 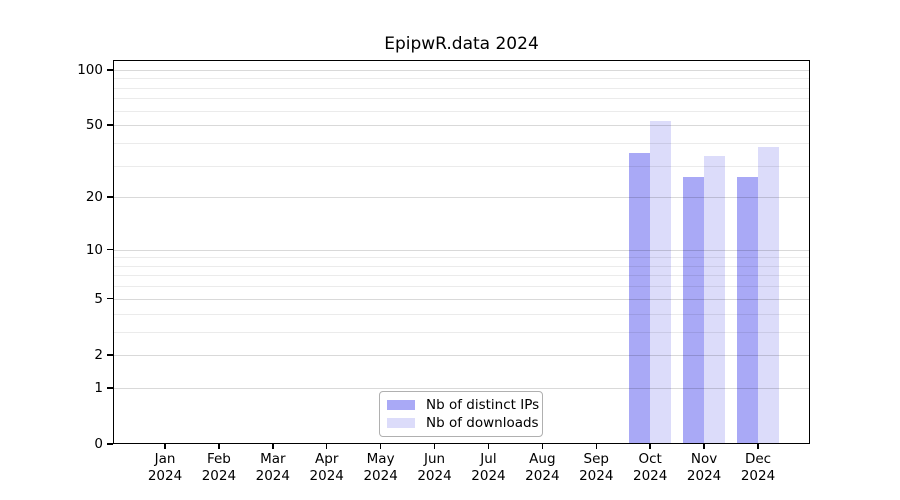 I want to click on x-tick-month: Dec, so click(x=758, y=459).